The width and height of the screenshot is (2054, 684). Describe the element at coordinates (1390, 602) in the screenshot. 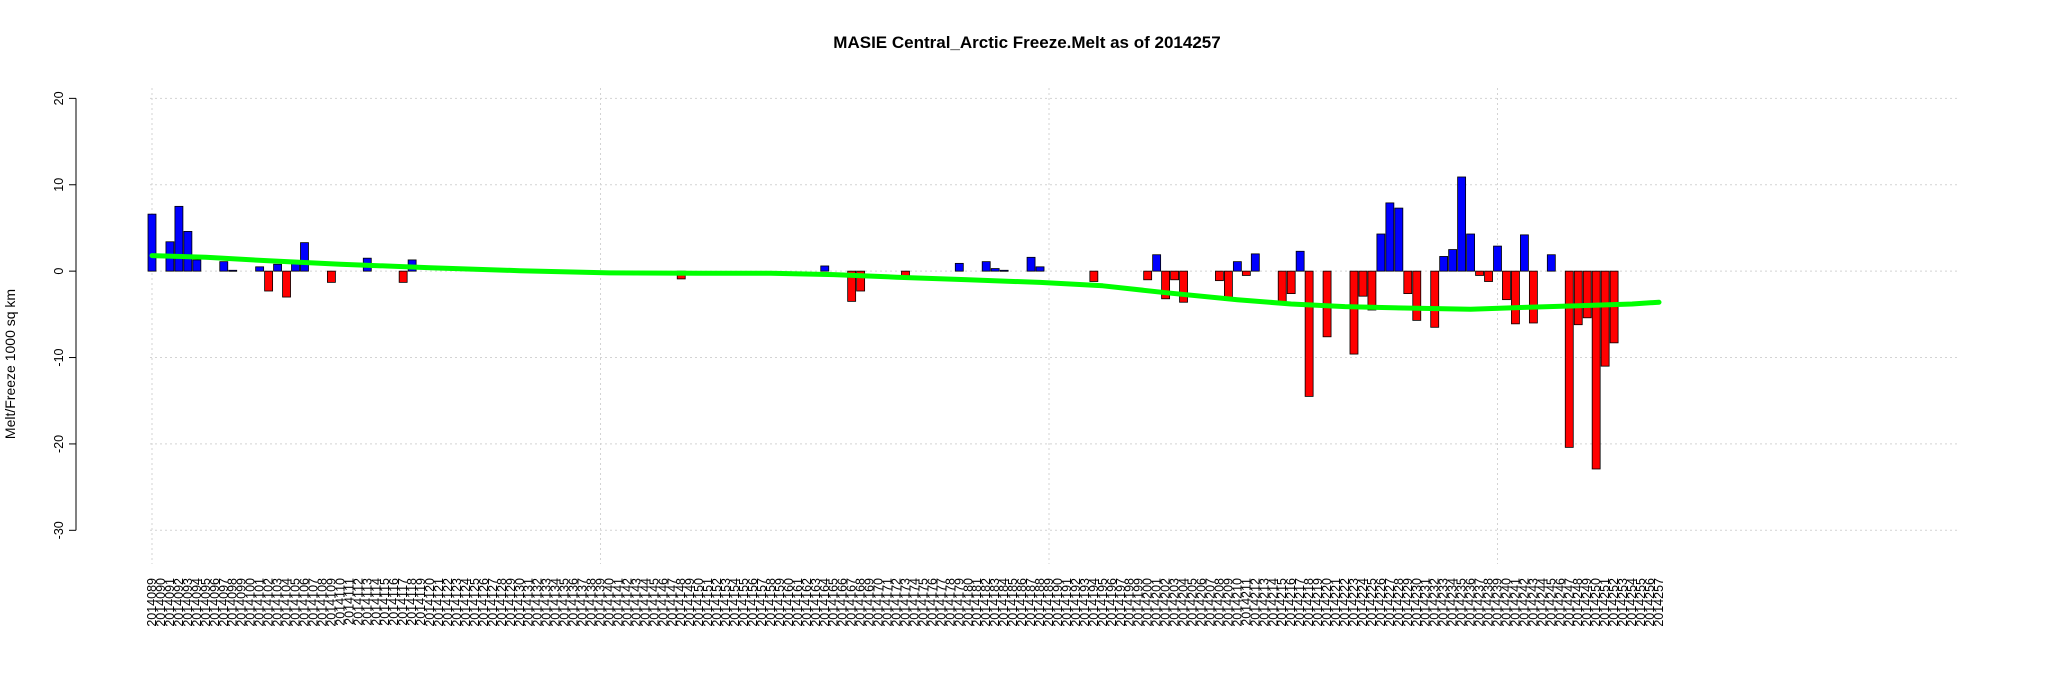

I see `x-tick-label: 2014227` at that location.